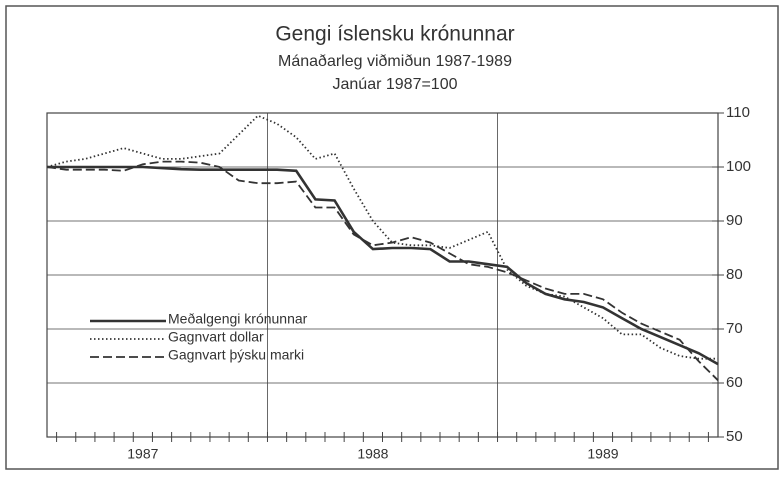 This screenshot has width=784, height=480. I want to click on x-tick-label: 1987, so click(142, 454).